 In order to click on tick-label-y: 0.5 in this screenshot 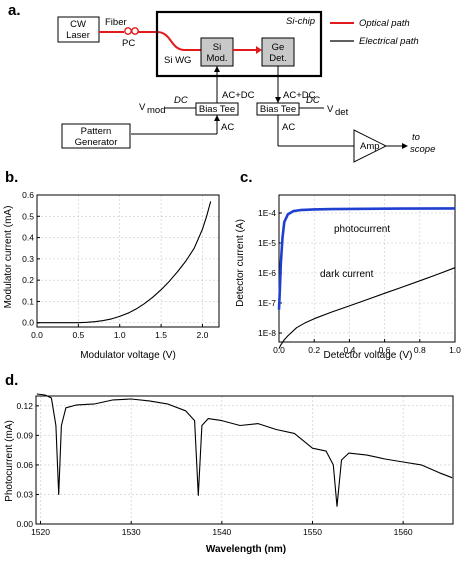, I will do `click(28, 216)`.